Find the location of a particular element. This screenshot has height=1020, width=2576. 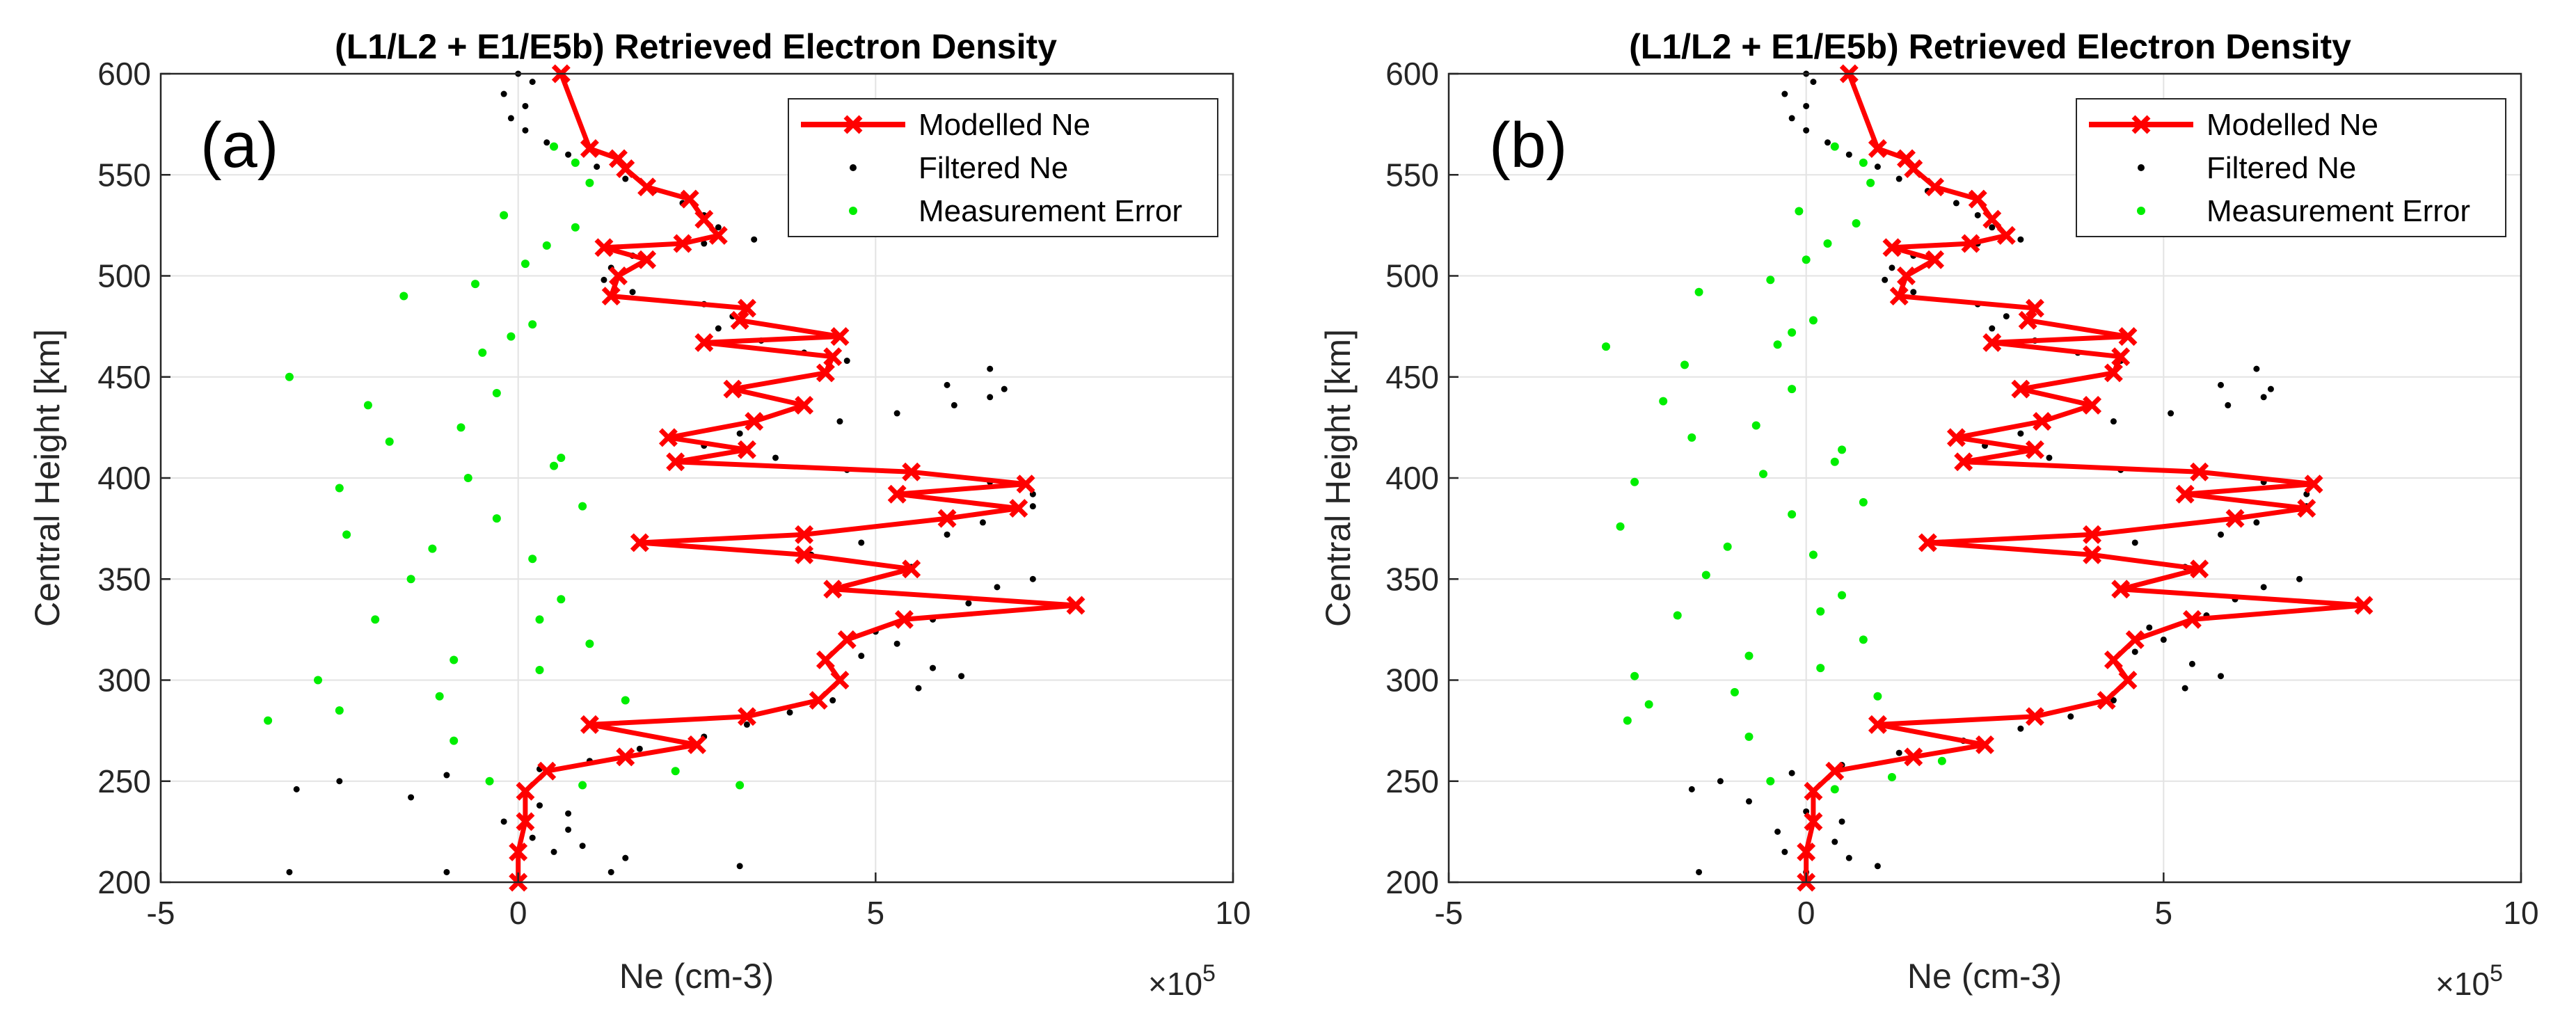

legend-keys-a is located at coordinates (853, 165).